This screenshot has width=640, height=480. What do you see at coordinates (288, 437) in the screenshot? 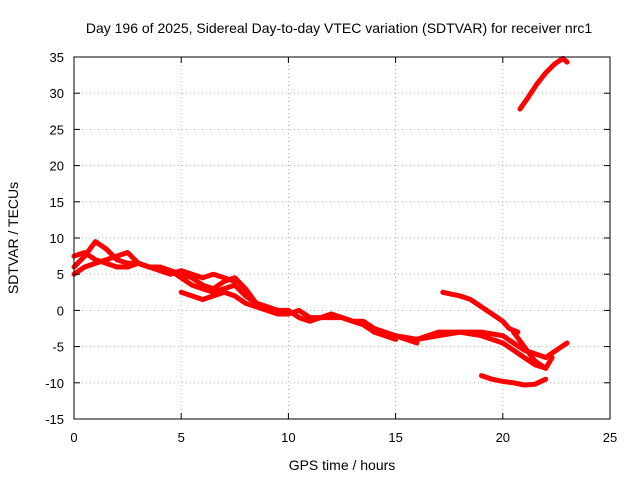
I see `x-tick-label: 10` at bounding box center [288, 437].